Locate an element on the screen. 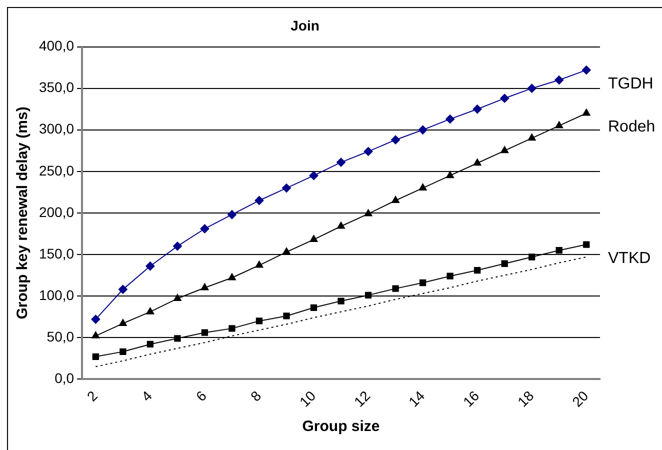 Image resolution: width=662 pixels, height=450 pixels. y-tick-label: 0,0 is located at coordinates (64, 378).